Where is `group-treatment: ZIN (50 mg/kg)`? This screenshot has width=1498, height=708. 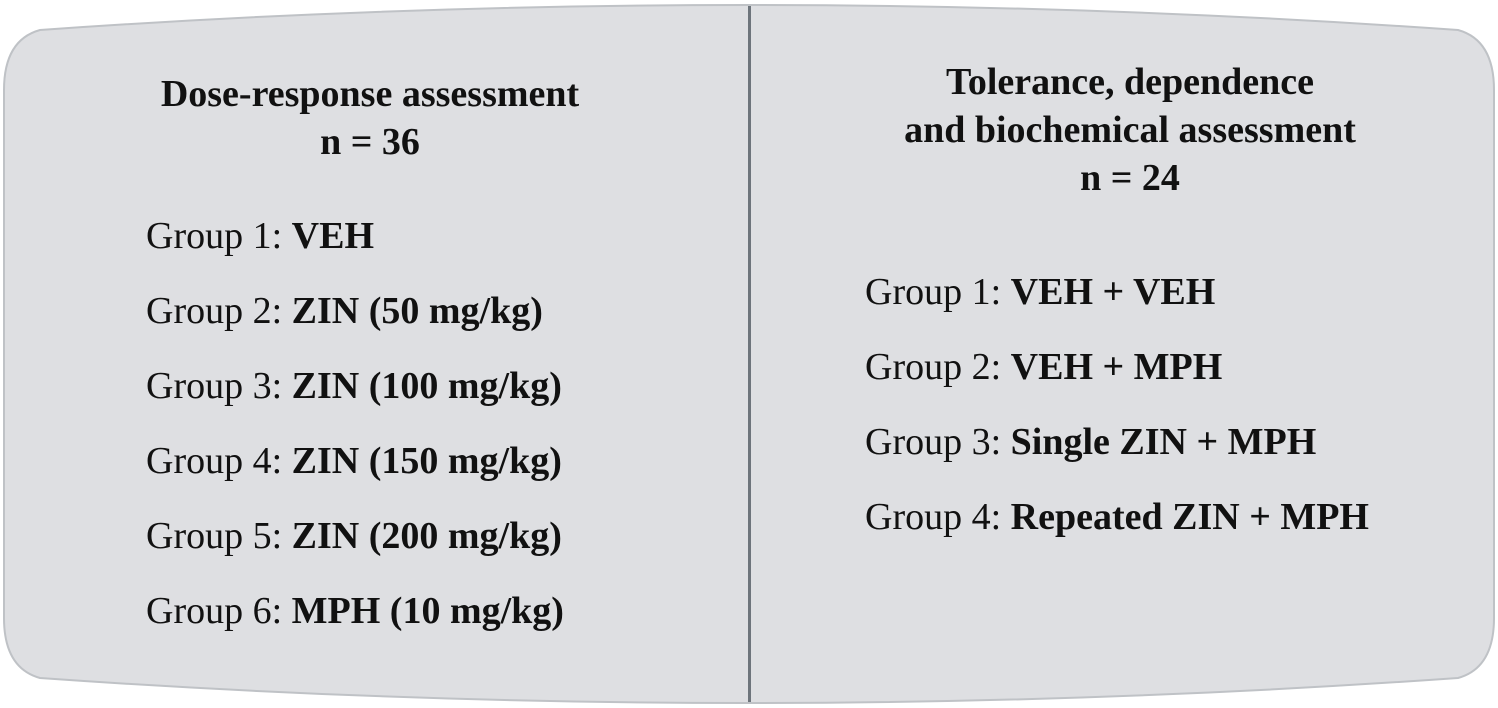
group-treatment: ZIN (50 mg/kg) is located at coordinates (417, 311).